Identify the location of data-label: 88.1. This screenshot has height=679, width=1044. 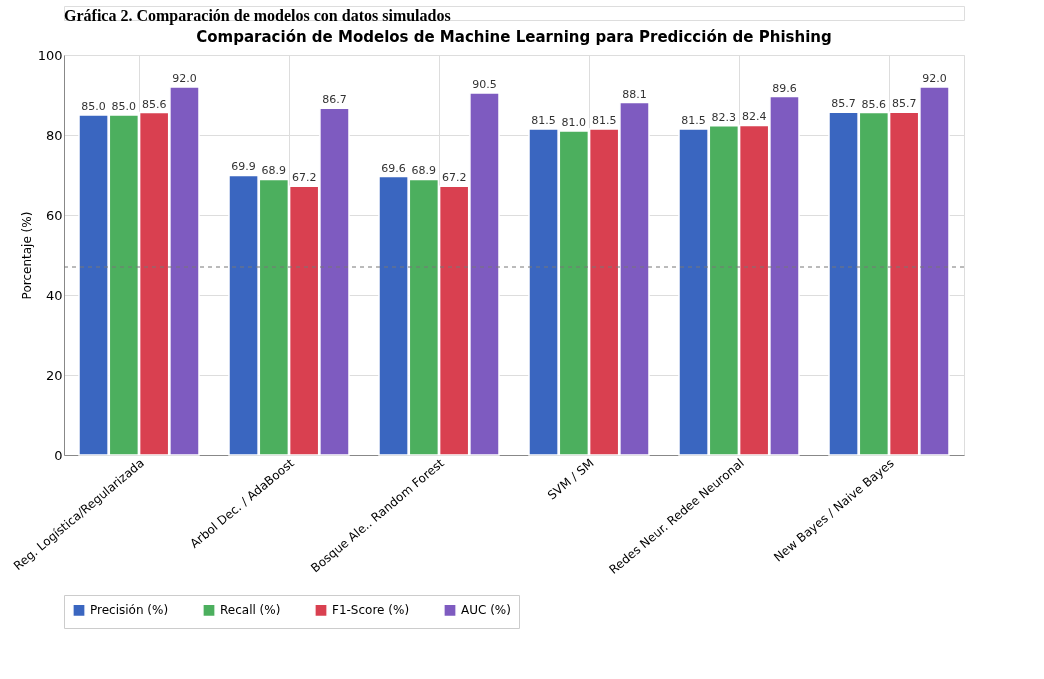
(634, 94).